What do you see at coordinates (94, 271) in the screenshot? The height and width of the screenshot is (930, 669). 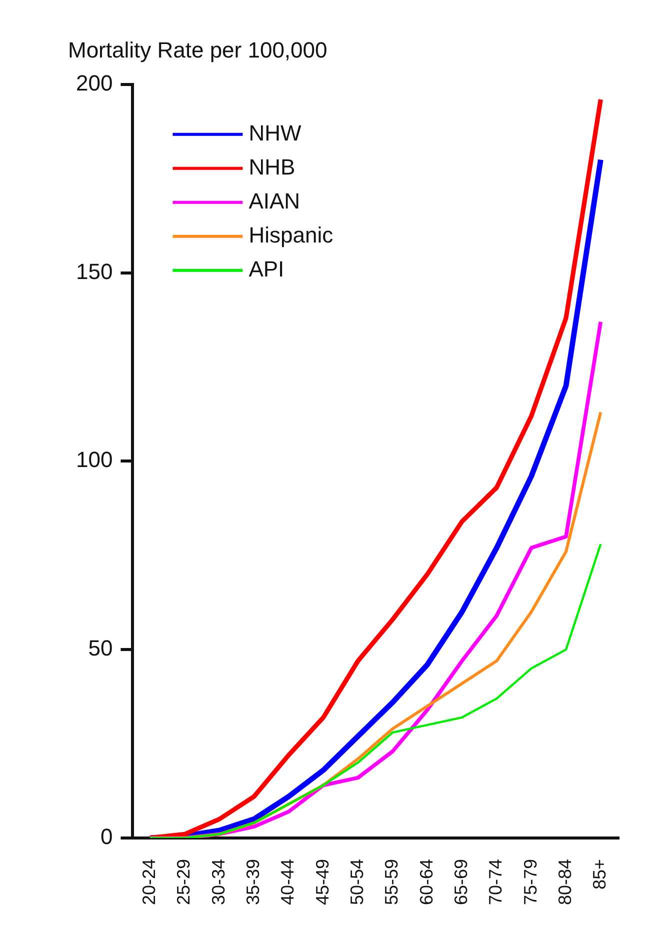 I see `y-tick-label: 150` at bounding box center [94, 271].